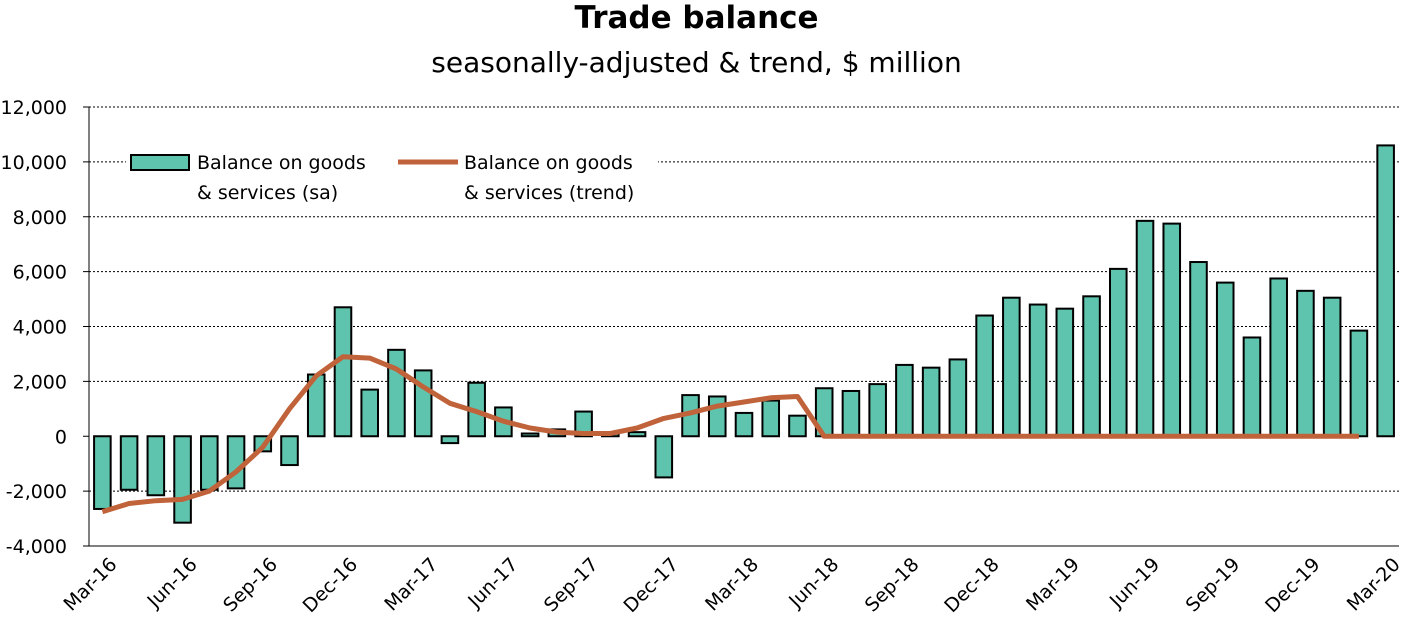 This screenshot has height=629, width=1403. Describe the element at coordinates (651, 586) in the screenshot. I see `x-tick-label: Dec-17` at that location.